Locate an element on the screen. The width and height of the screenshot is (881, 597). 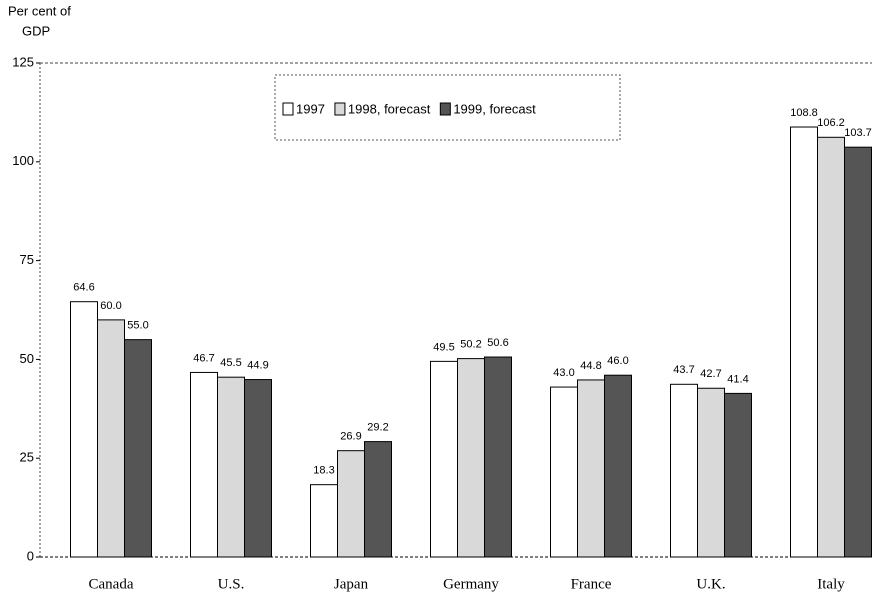
value-label: 43.0 is located at coordinates (563, 373).